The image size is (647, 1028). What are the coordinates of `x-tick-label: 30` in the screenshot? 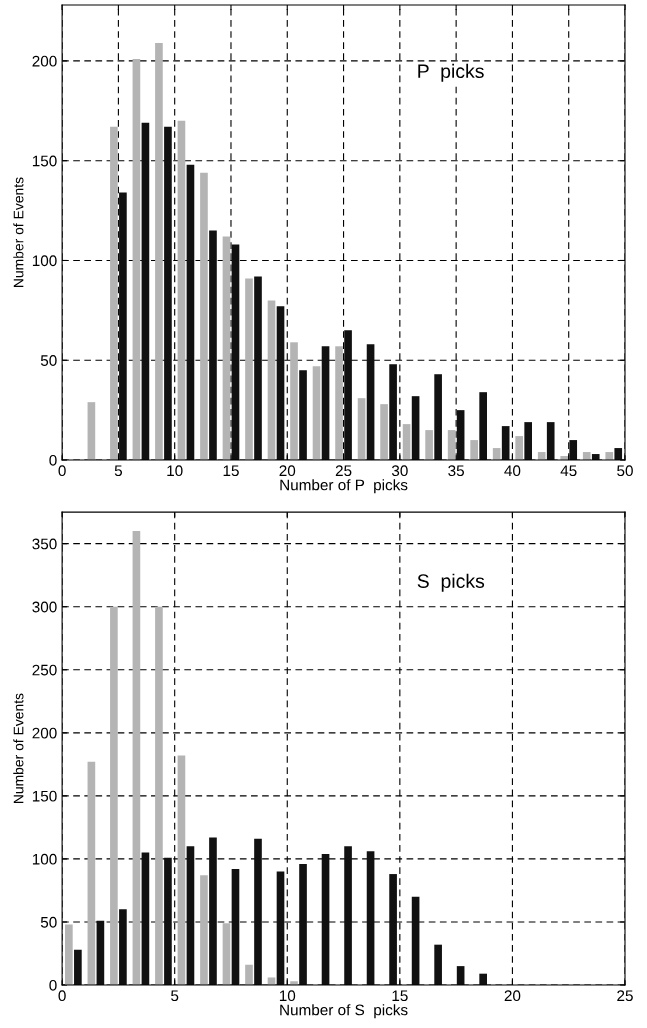 It's located at (399, 471).